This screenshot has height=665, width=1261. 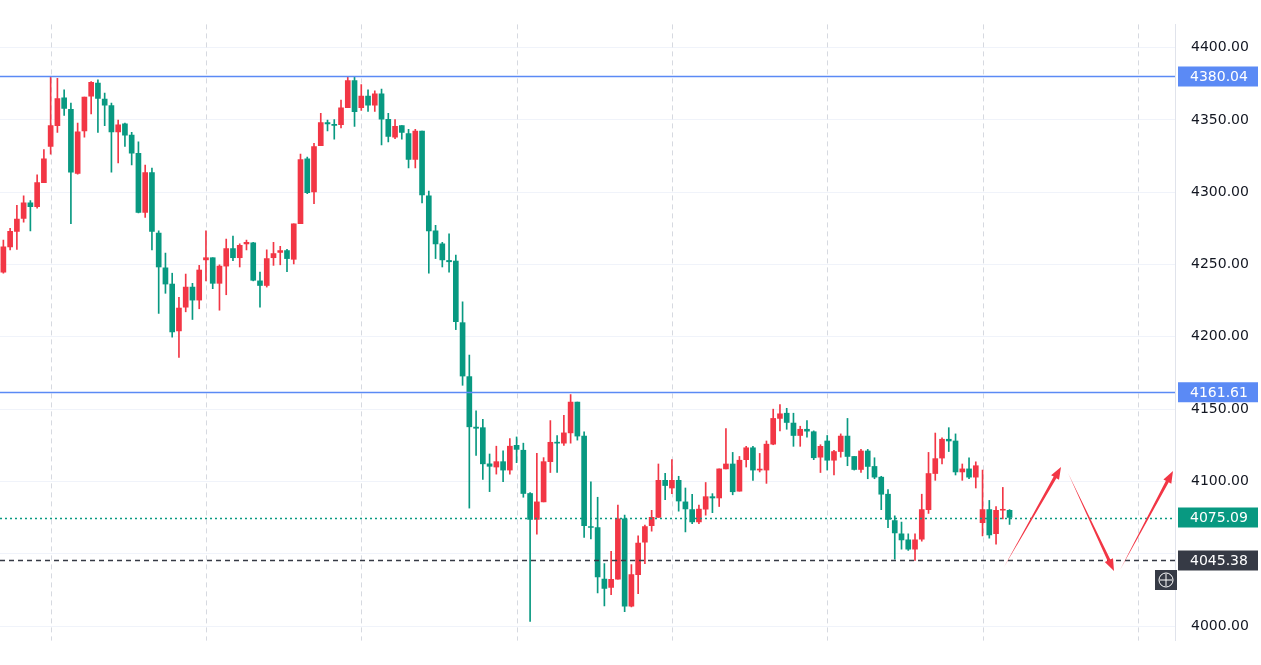 I want to click on y-tick-label: 4400.00, so click(x=1220, y=46).